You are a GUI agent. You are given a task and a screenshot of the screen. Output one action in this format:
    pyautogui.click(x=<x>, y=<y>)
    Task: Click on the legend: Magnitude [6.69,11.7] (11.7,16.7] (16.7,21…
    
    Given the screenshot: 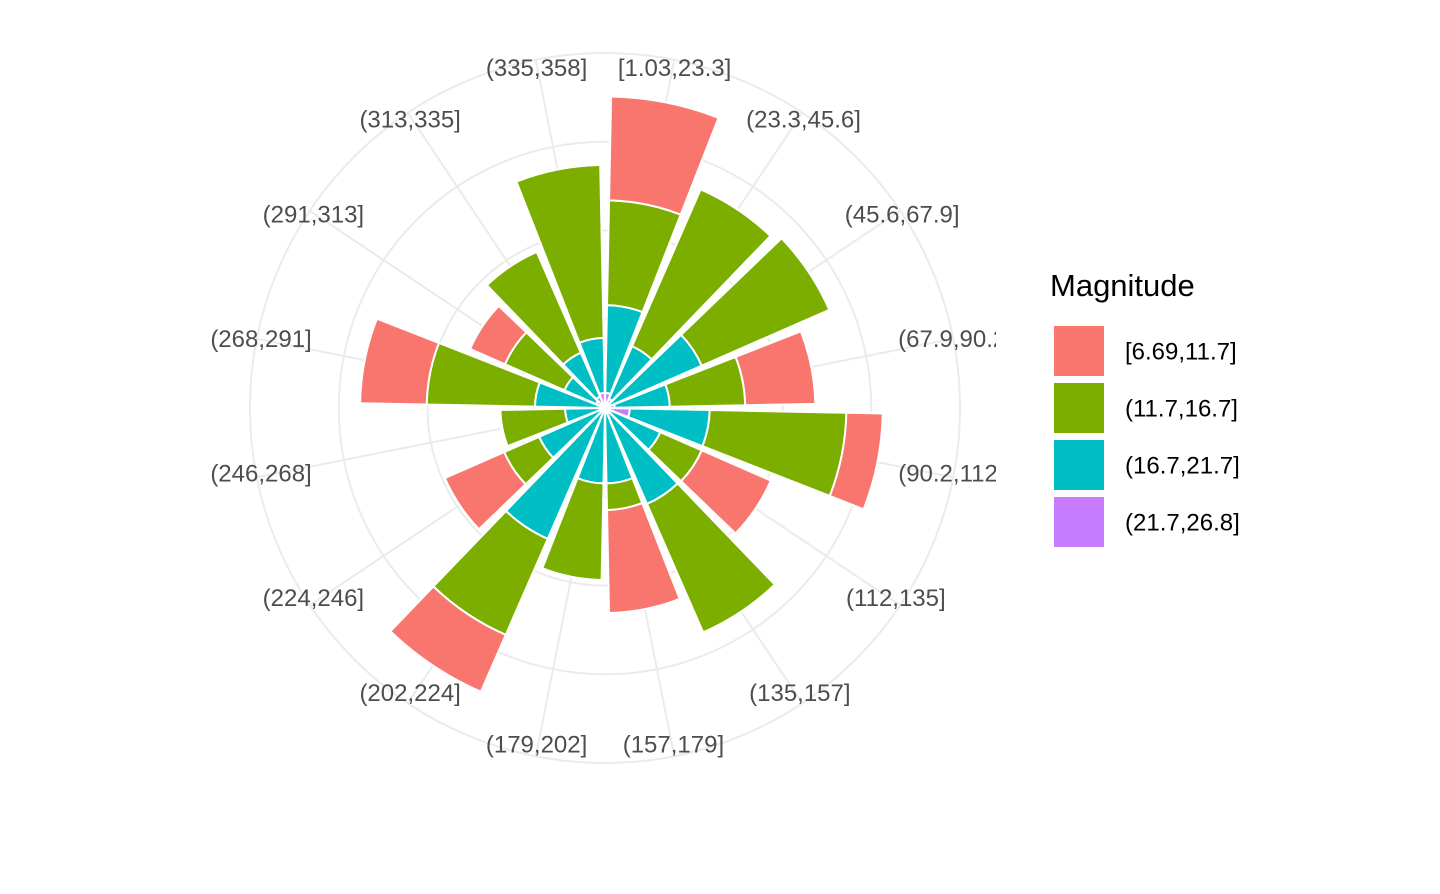 What is the action you would take?
    pyautogui.click(x=1145, y=407)
    